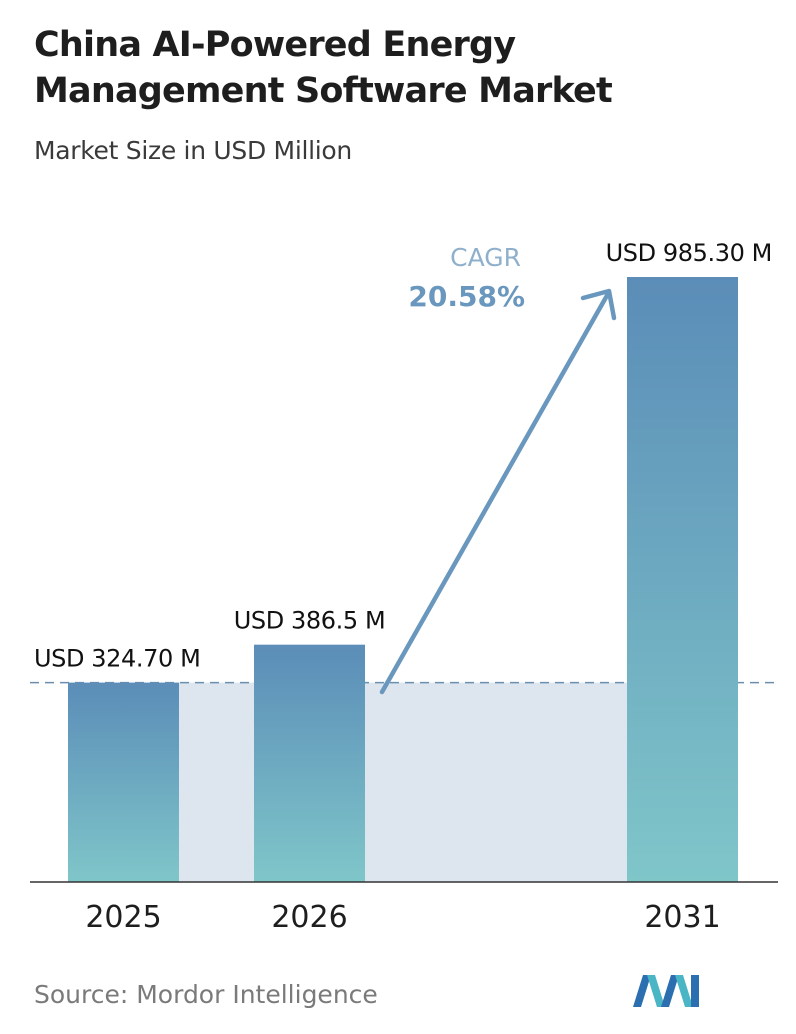  I want to click on bar-2031, so click(682, 579).